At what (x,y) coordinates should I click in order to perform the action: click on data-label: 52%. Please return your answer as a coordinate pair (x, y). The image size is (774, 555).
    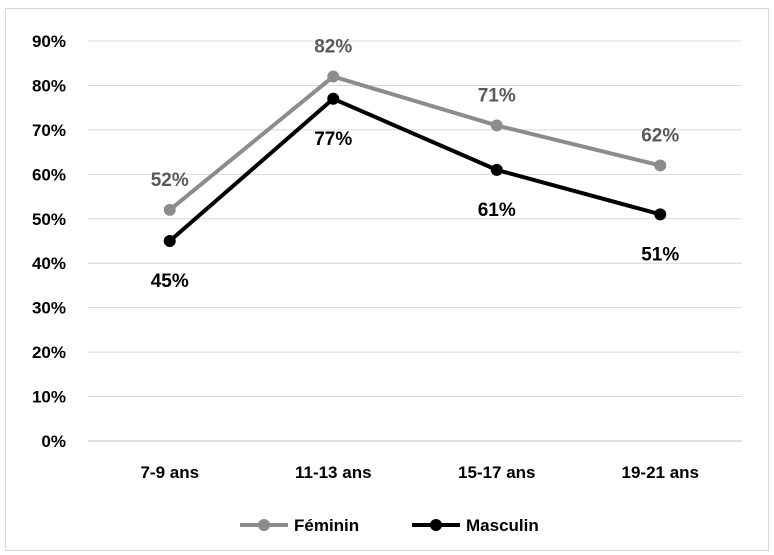
    Looking at the image, I should click on (170, 180).